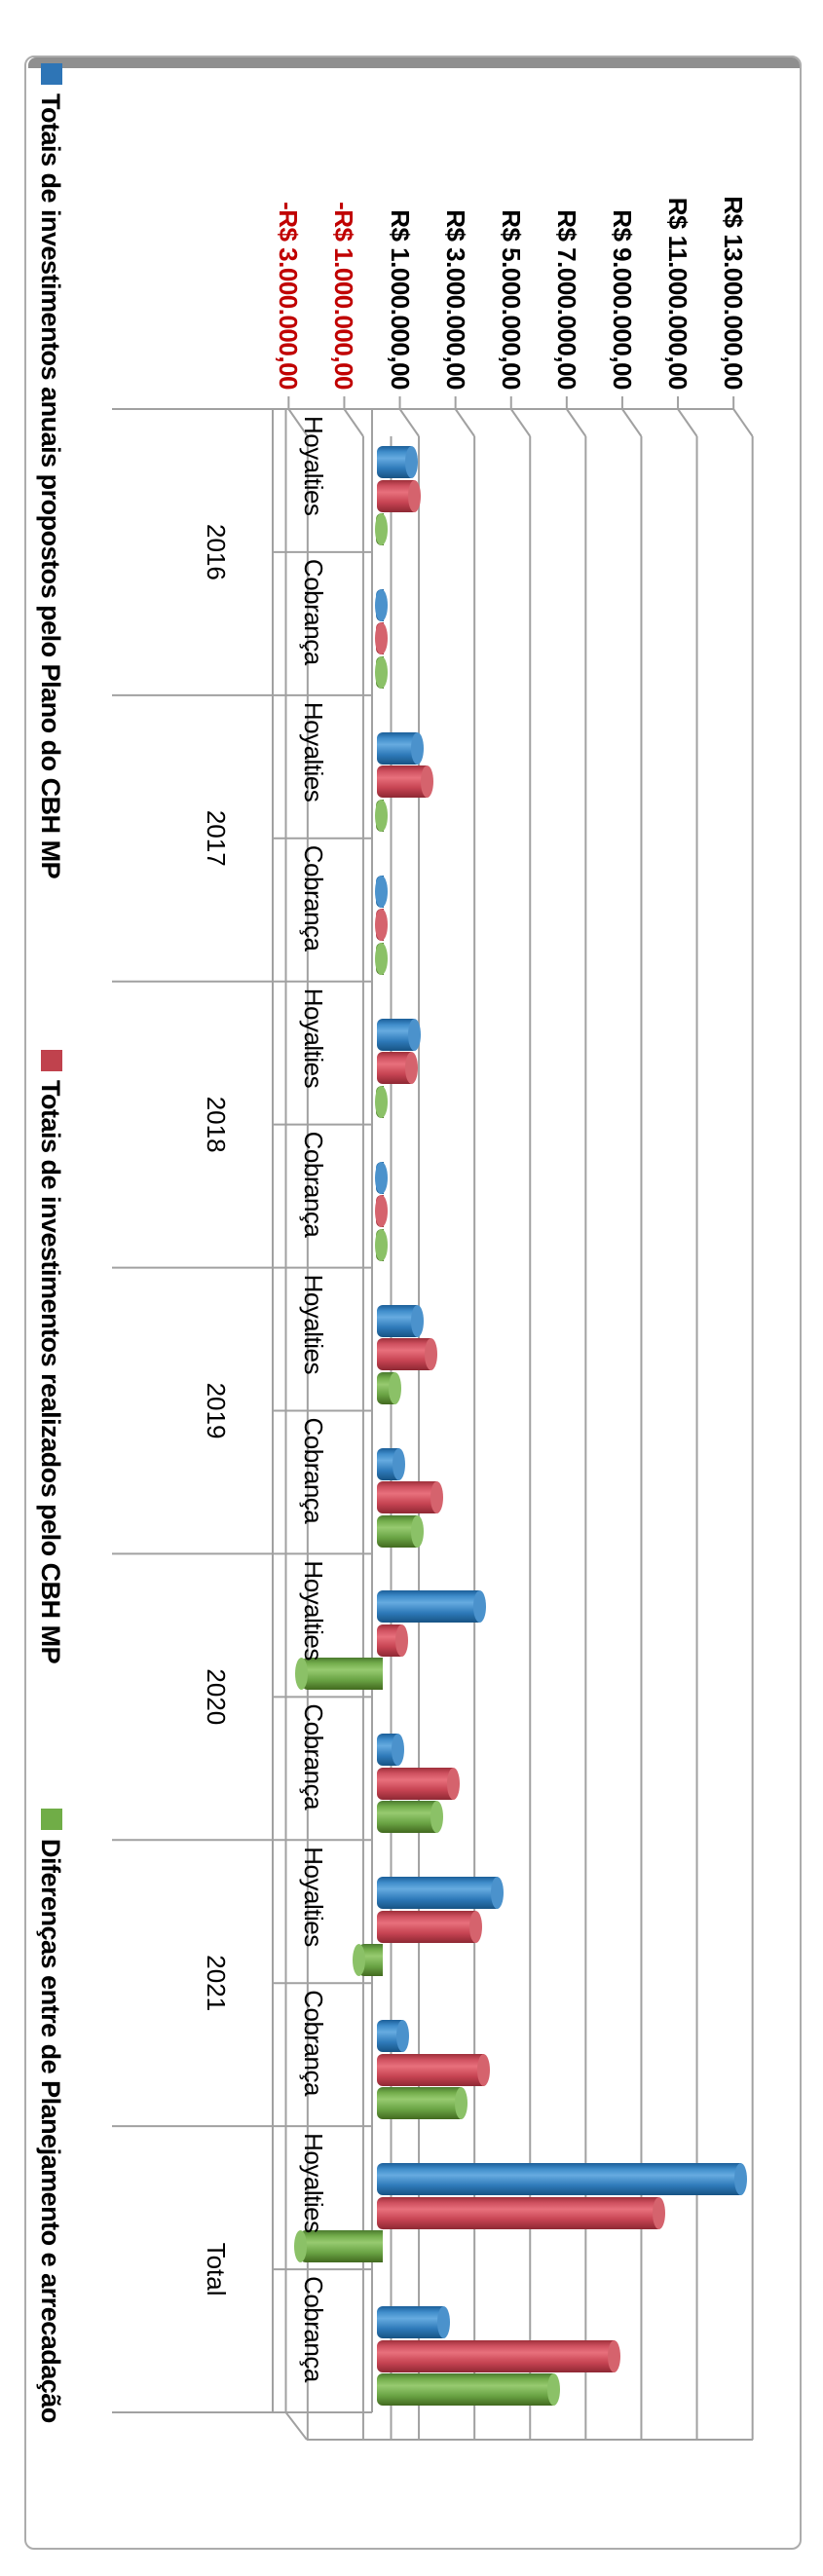 Image resolution: width=823 pixels, height=2576 pixels. What do you see at coordinates (341, 2246) in the screenshot?
I see `bar-difference-total-hoyalties` at bounding box center [341, 2246].